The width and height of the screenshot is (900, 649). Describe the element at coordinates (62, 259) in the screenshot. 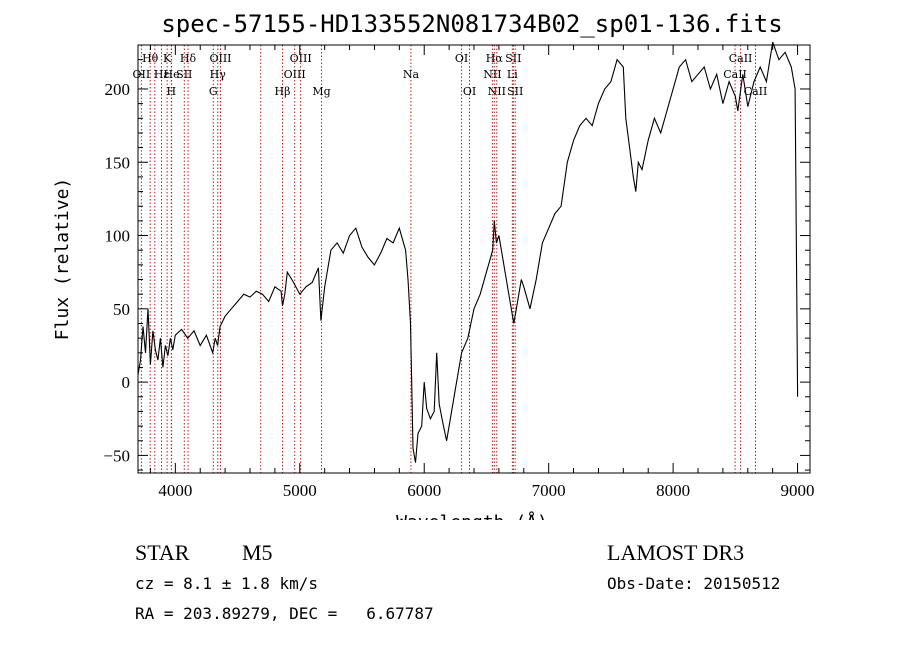

I see `y-axis-label: Flux (relative)` at that location.